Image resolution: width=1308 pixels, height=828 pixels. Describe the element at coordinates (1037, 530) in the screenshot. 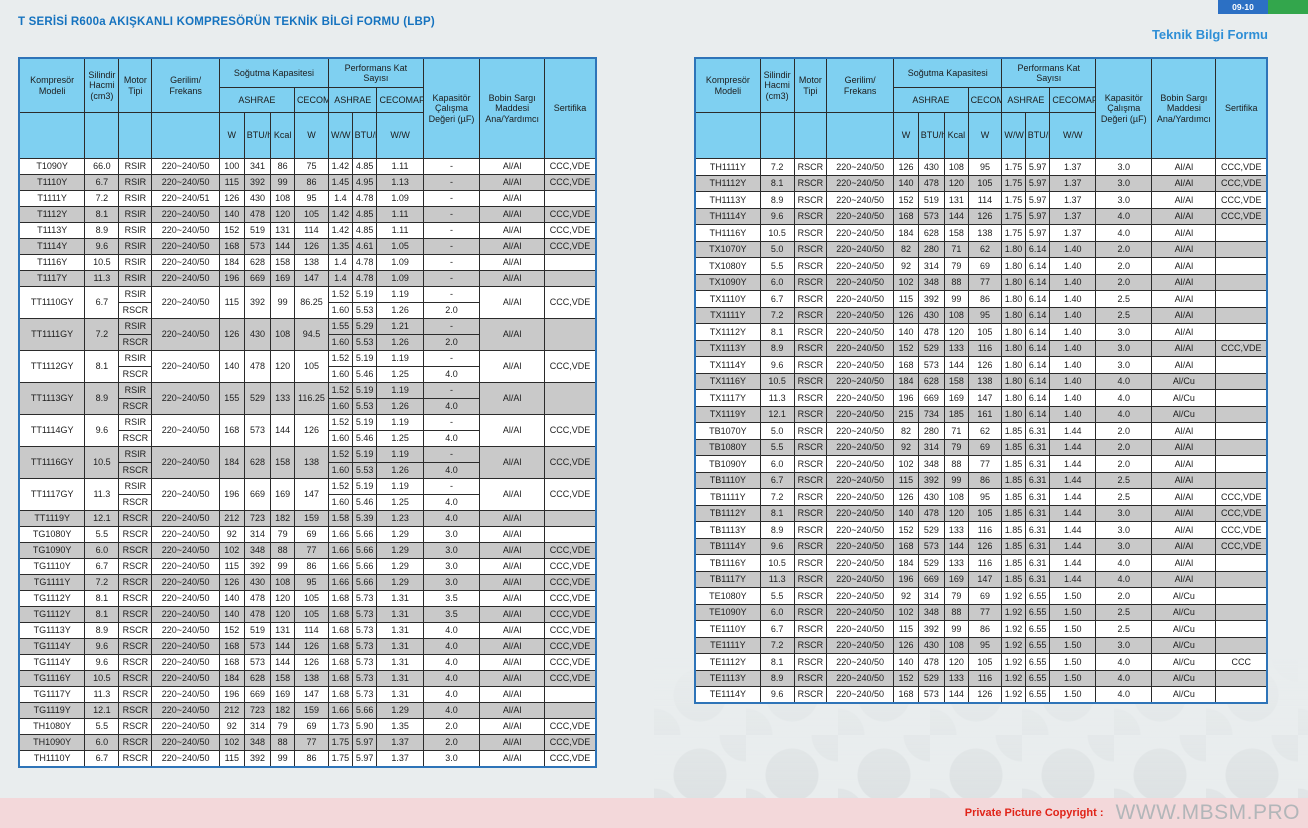

I see `cell-cop-btuh: 6.31` at that location.